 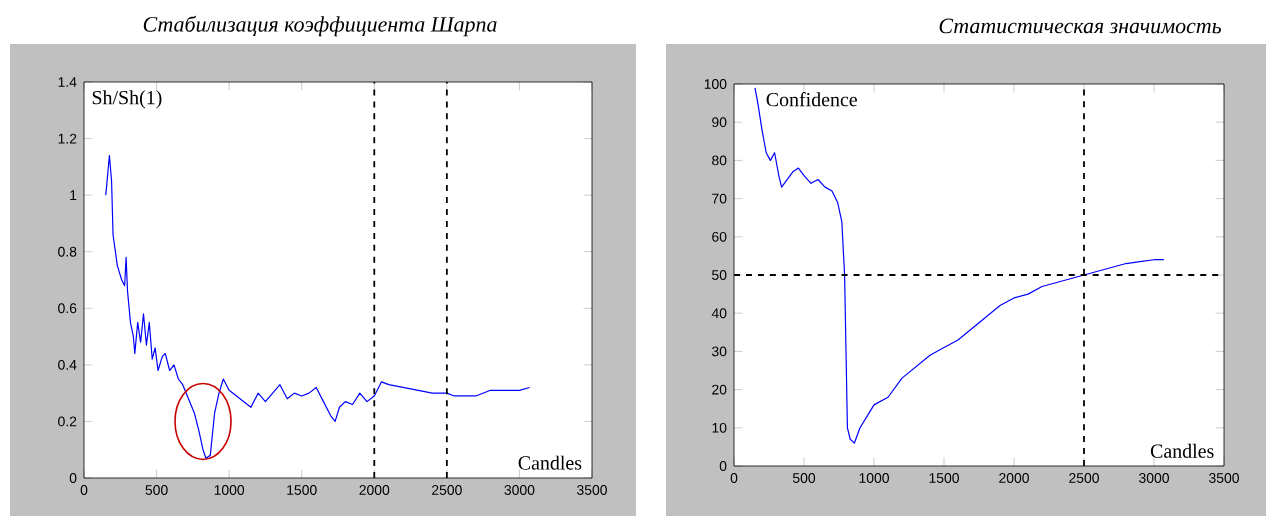 What do you see at coordinates (320, 26) in the screenshot?
I see `chart-title: Стабилизация коэффициента Шарпа` at bounding box center [320, 26].